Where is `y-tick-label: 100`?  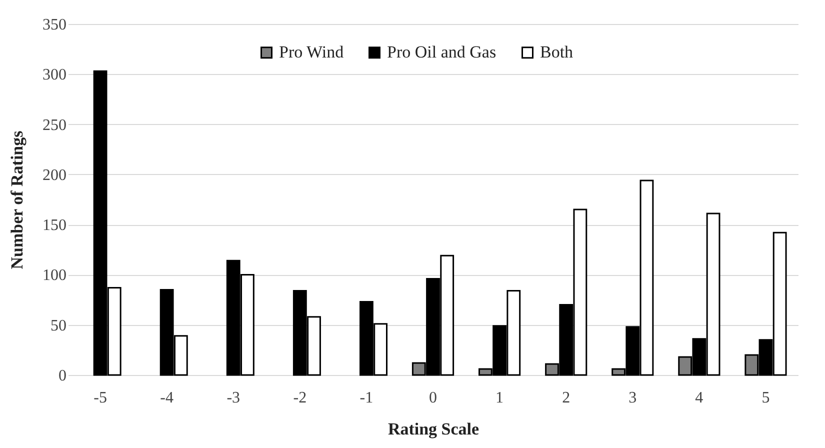 y-tick-label: 100 is located at coordinates (54, 275).